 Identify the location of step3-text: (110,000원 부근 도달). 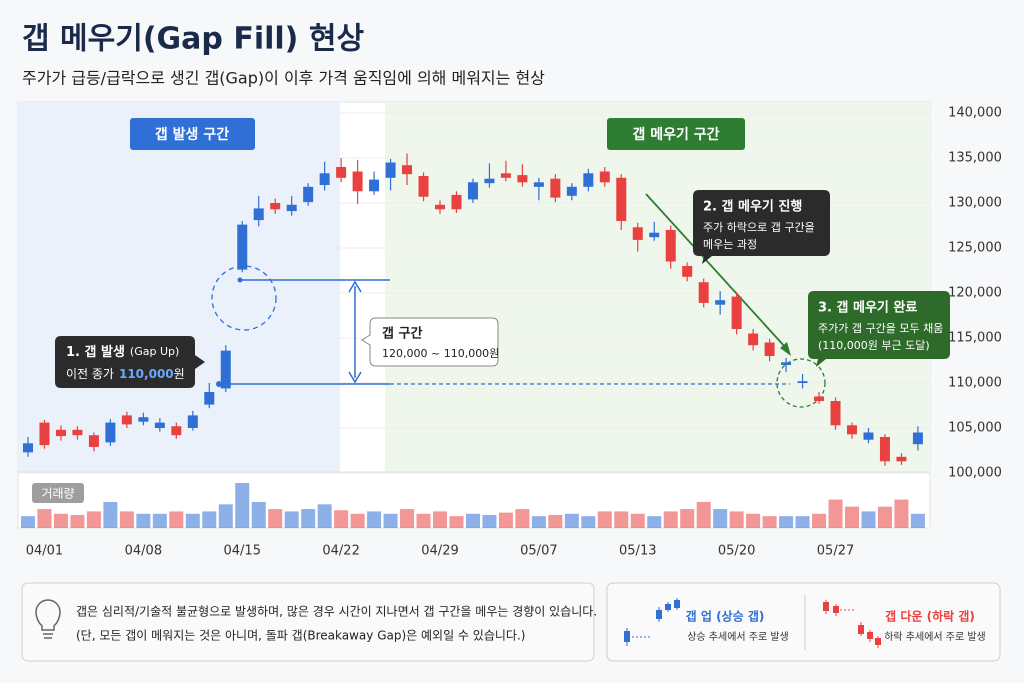
(874, 345).